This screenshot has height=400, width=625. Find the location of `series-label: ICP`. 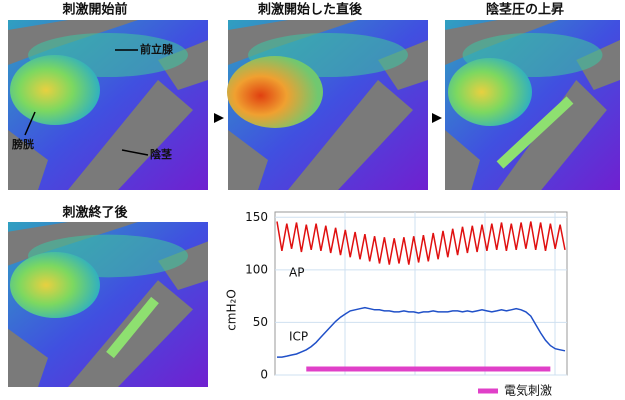

series-label: ICP is located at coordinates (298, 337).